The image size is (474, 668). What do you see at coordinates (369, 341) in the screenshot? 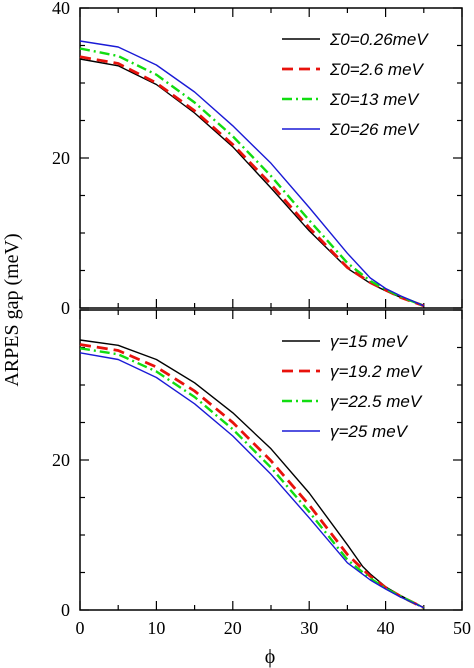
I see `legend-label-1: γ=15 meV` at bounding box center [369, 341].